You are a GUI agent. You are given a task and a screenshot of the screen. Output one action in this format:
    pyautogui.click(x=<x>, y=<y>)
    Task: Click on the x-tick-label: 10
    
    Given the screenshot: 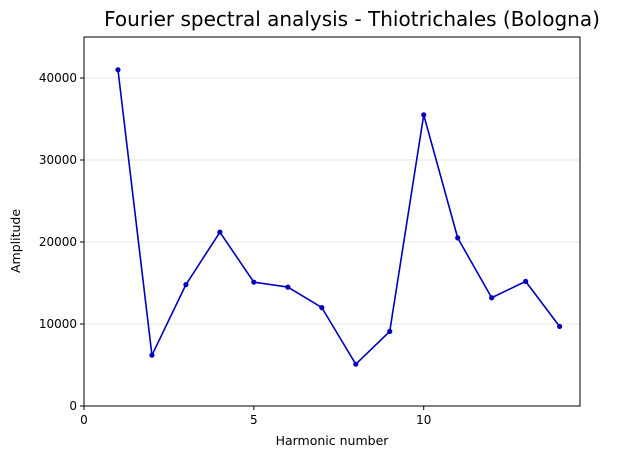 What is the action you would take?
    pyautogui.click(x=423, y=420)
    